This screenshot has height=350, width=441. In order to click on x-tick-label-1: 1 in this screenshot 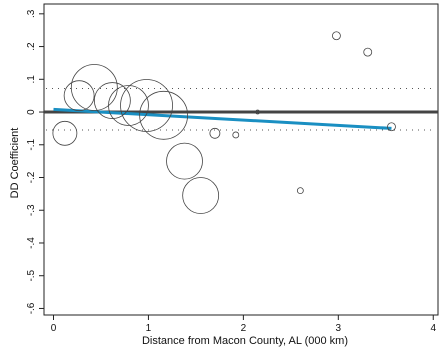, I will do `click(149, 328)`.